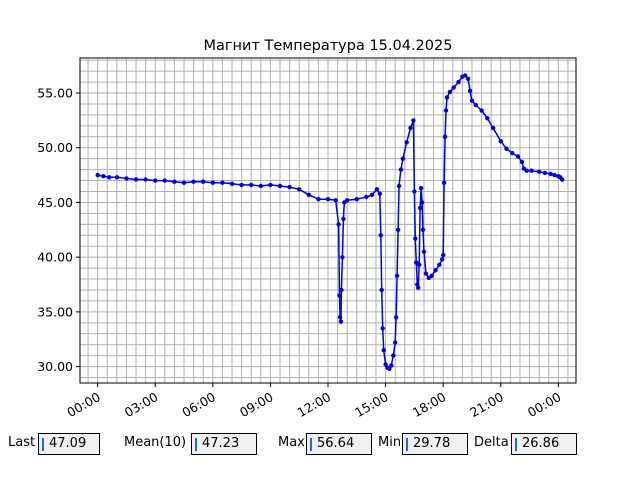 Image resolution: width=640 pixels, height=480 pixels. Describe the element at coordinates (541, 443) in the screenshot. I see `delta-value: 26.86` at that location.